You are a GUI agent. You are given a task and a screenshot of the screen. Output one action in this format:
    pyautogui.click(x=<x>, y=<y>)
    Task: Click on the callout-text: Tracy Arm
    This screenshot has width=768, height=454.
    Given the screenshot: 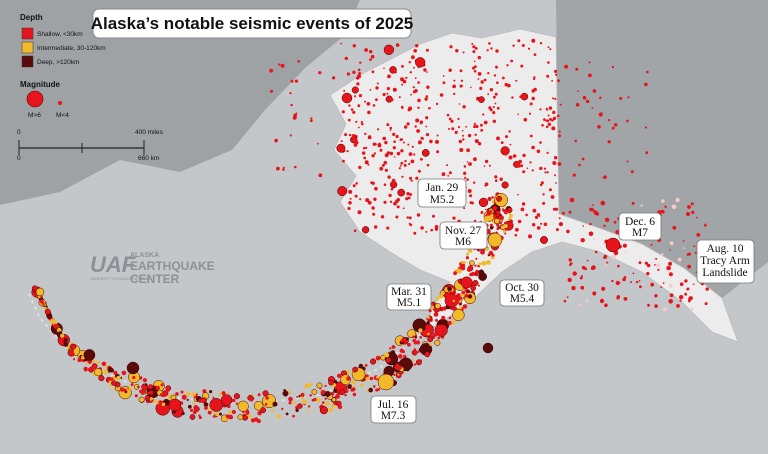 What is the action you would take?
    pyautogui.click(x=725, y=261)
    